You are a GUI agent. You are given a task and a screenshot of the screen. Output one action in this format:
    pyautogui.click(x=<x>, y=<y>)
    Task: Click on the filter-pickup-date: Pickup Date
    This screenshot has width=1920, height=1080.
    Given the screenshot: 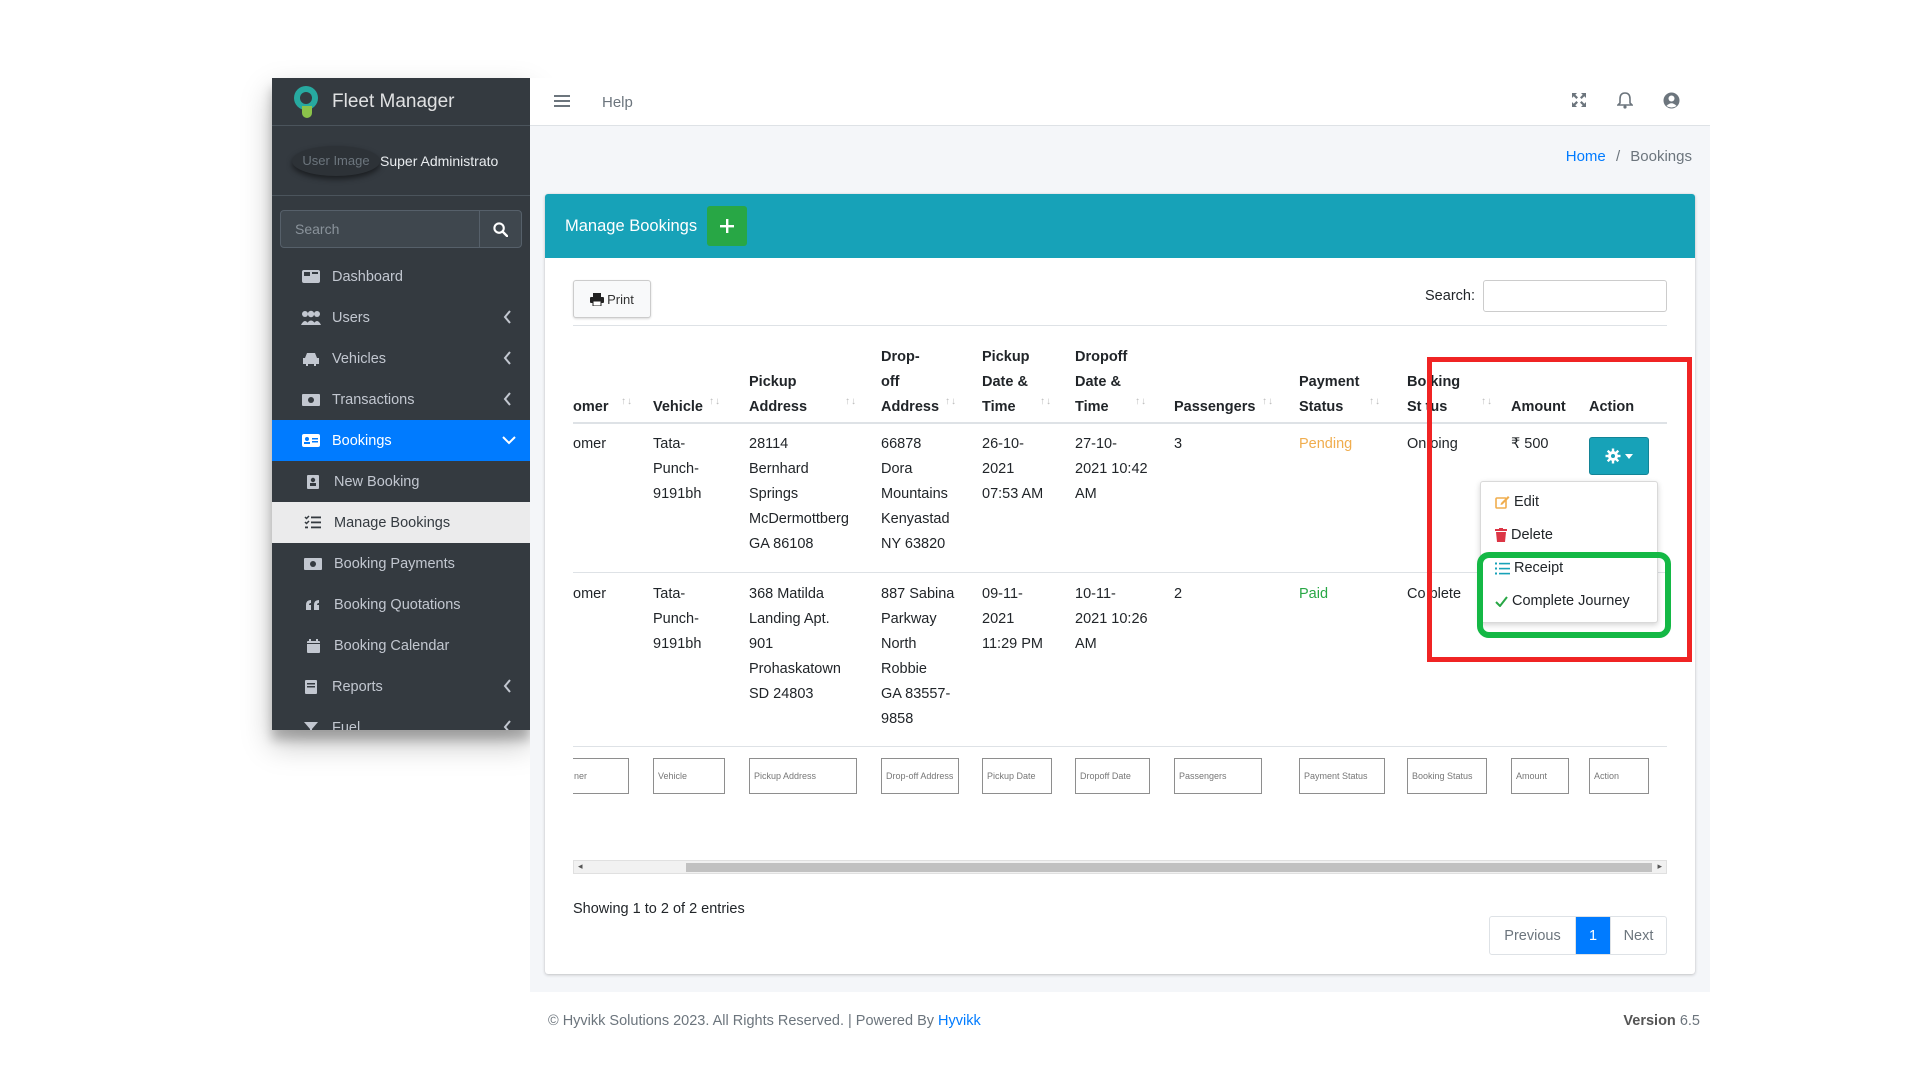 What is the action you would take?
    pyautogui.click(x=1017, y=776)
    